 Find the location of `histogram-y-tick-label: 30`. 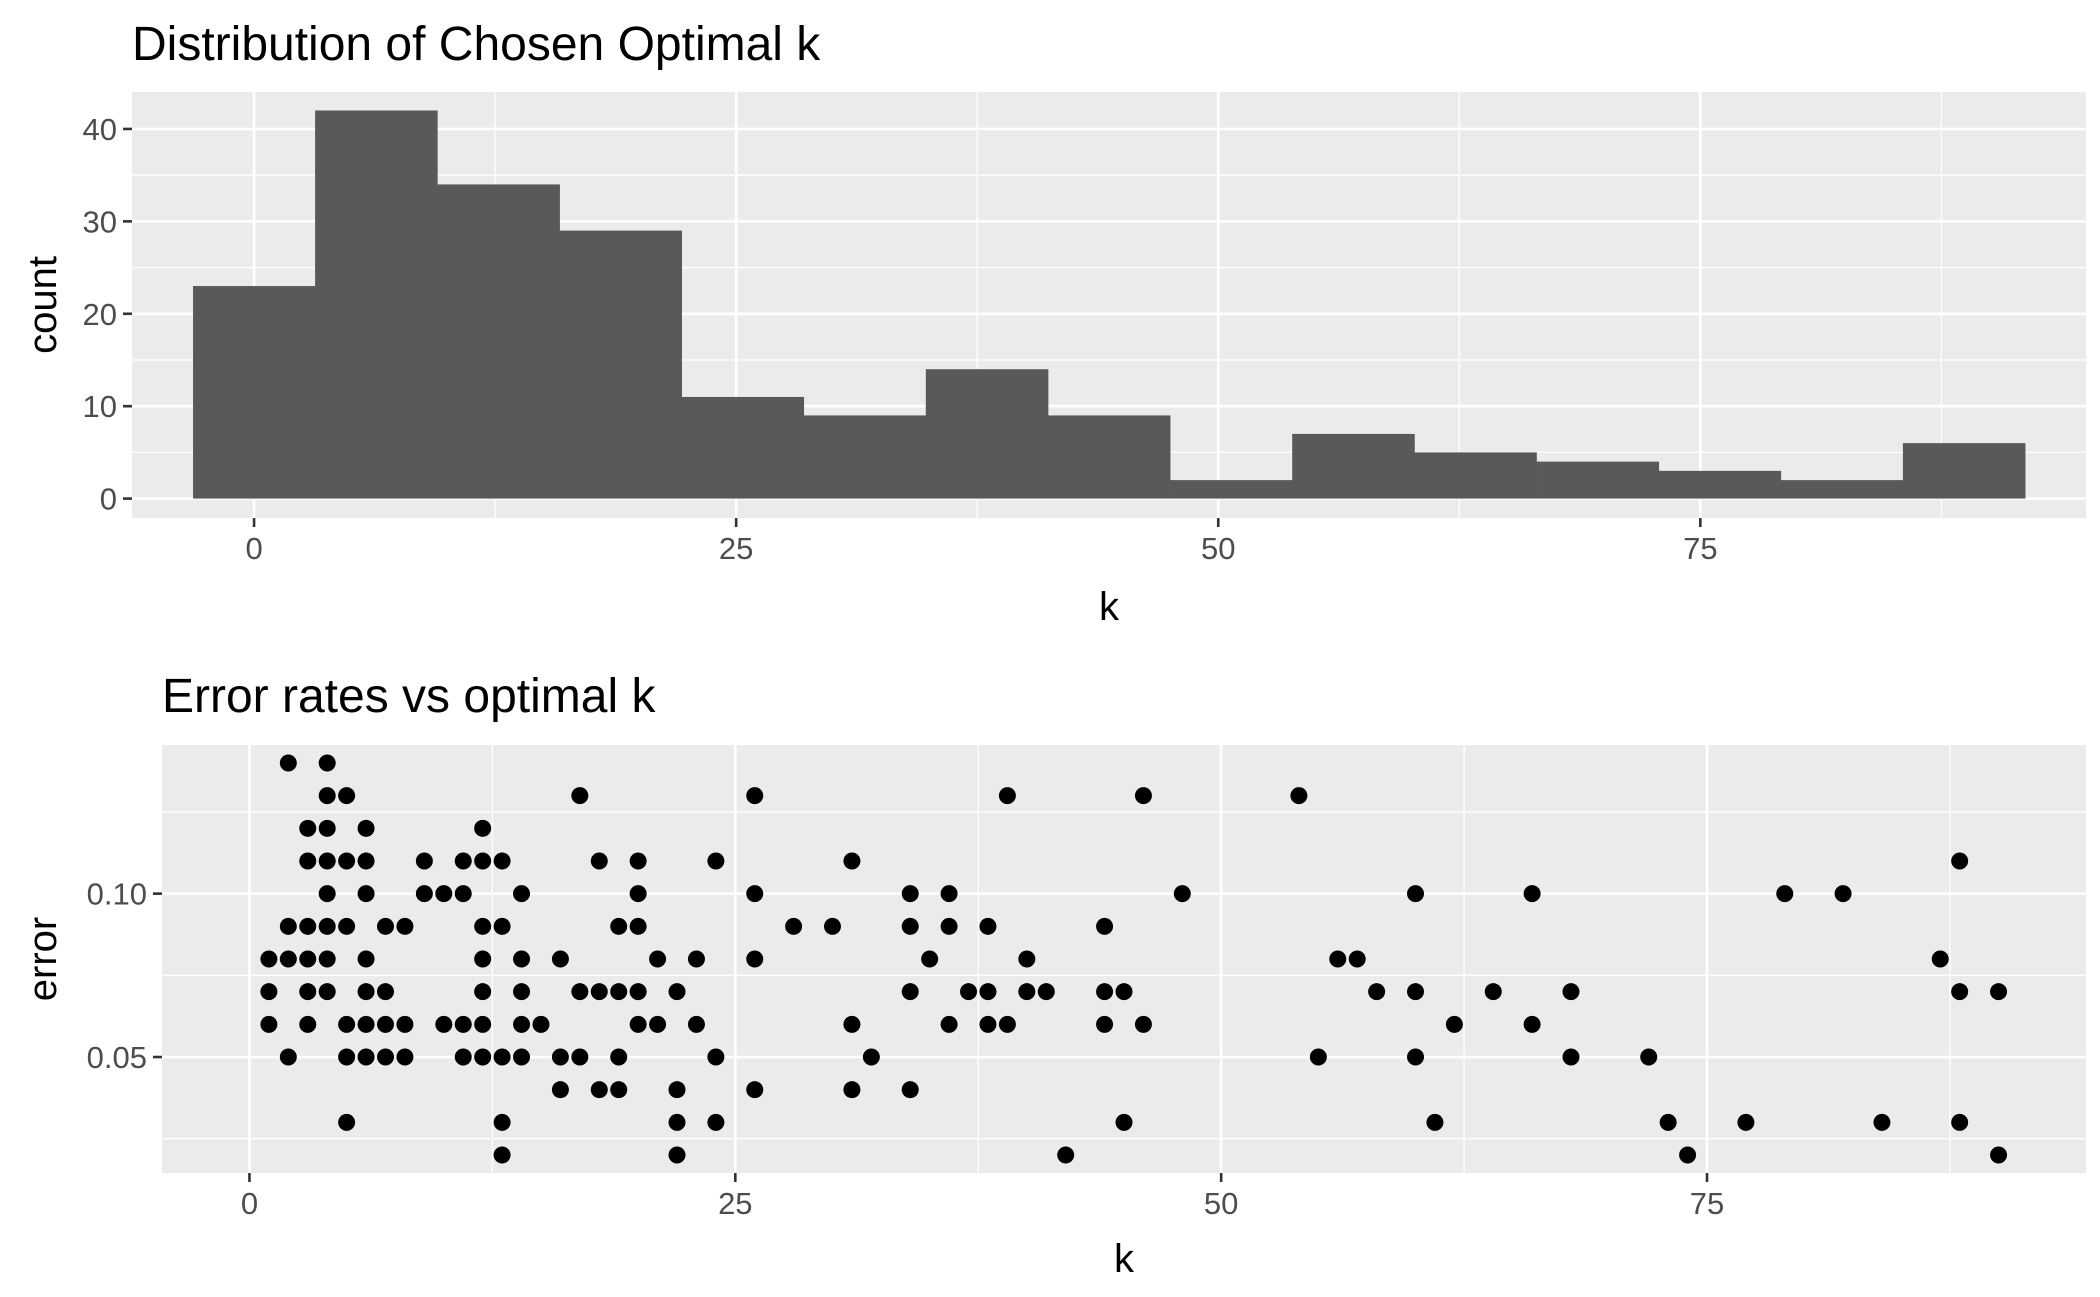

histogram-y-tick-label: 30 is located at coordinates (100, 221).